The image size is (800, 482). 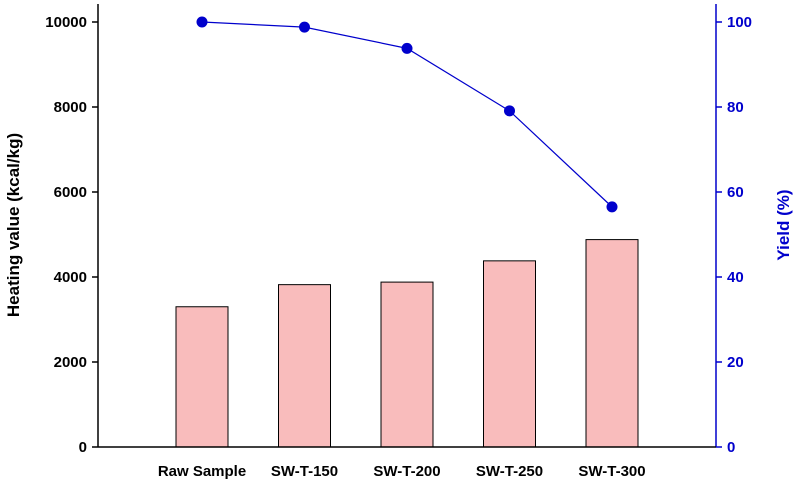 I want to click on left-ticks: 0 2000 4000 6000 8000 10000, so click(x=71, y=235).